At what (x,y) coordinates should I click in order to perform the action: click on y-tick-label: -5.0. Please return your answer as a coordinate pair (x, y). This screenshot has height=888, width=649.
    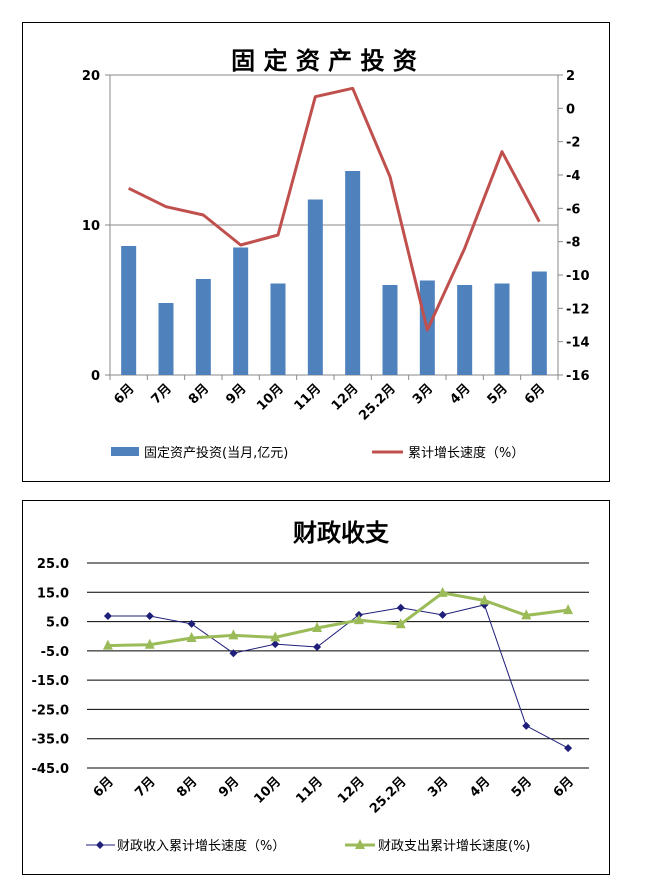
    Looking at the image, I should click on (55, 652).